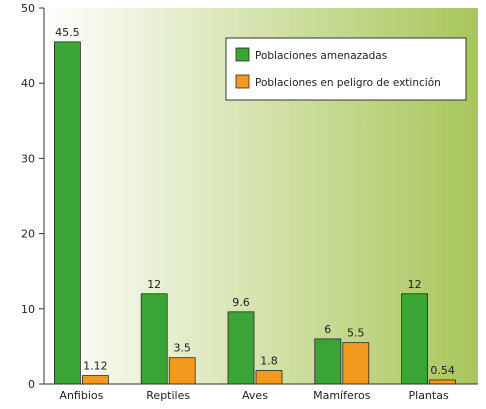 Image resolution: width=486 pixels, height=409 pixels. What do you see at coordinates (255, 395) in the screenshot?
I see `x-tick-label: Aves` at bounding box center [255, 395].